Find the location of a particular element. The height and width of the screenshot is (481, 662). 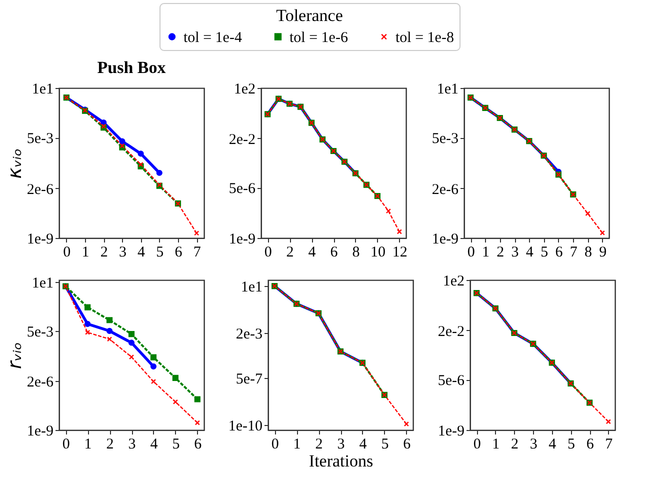

legend-label: tol = 1e-6 is located at coordinates (319, 38).